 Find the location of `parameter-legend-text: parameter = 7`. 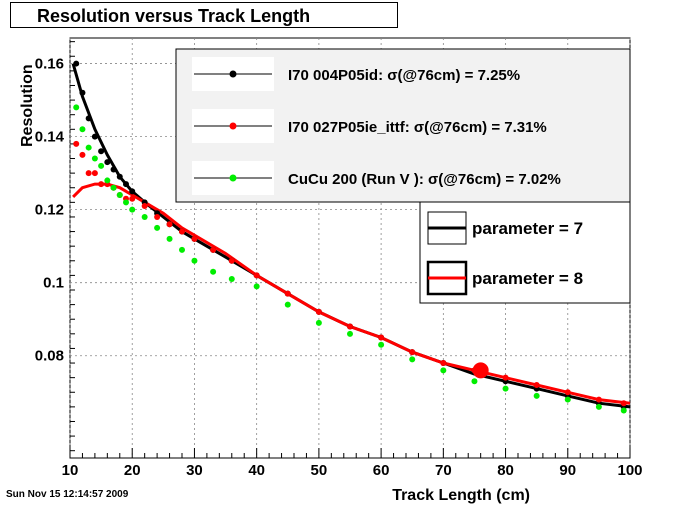

parameter-legend-text: parameter = 7 is located at coordinates (527, 228).